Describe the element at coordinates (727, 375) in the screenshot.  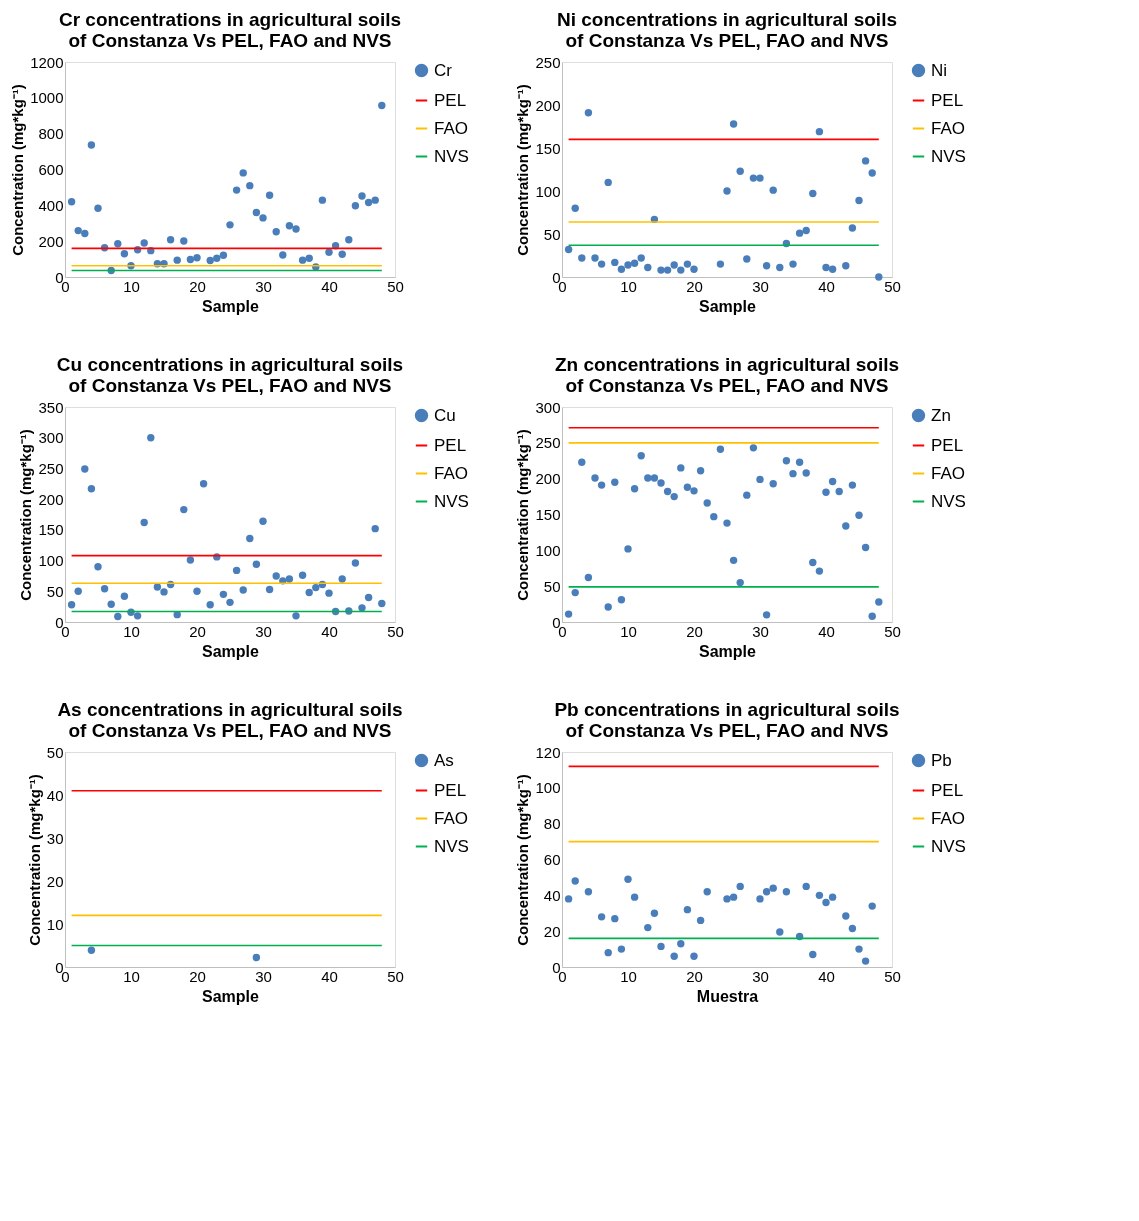
I see `chart-title: Zn concentrations in agricultural soils of Constanza Vs PEL, FAO and NVS` at that location.